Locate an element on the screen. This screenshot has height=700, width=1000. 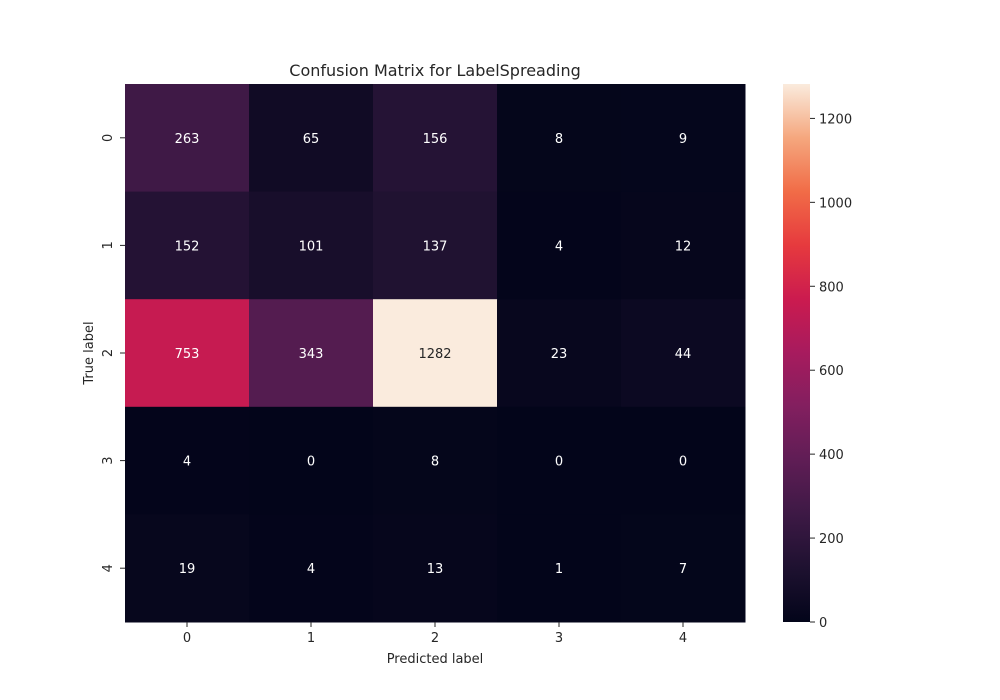
y-axis-label: True label is located at coordinates (89, 353).